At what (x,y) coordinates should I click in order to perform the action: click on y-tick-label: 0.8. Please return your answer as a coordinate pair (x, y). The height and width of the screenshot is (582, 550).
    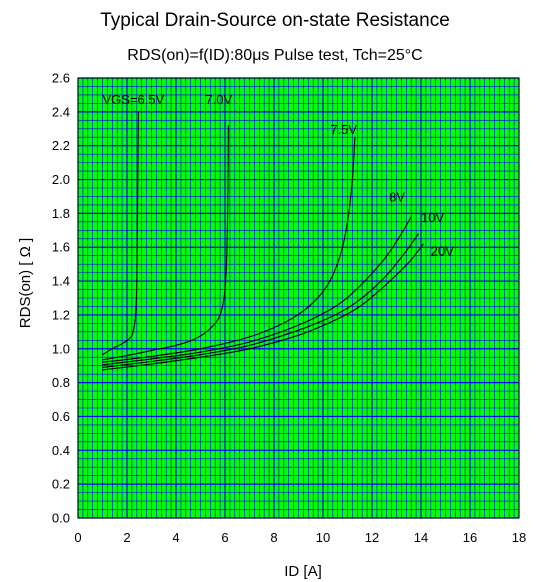
    Looking at the image, I should click on (61, 382).